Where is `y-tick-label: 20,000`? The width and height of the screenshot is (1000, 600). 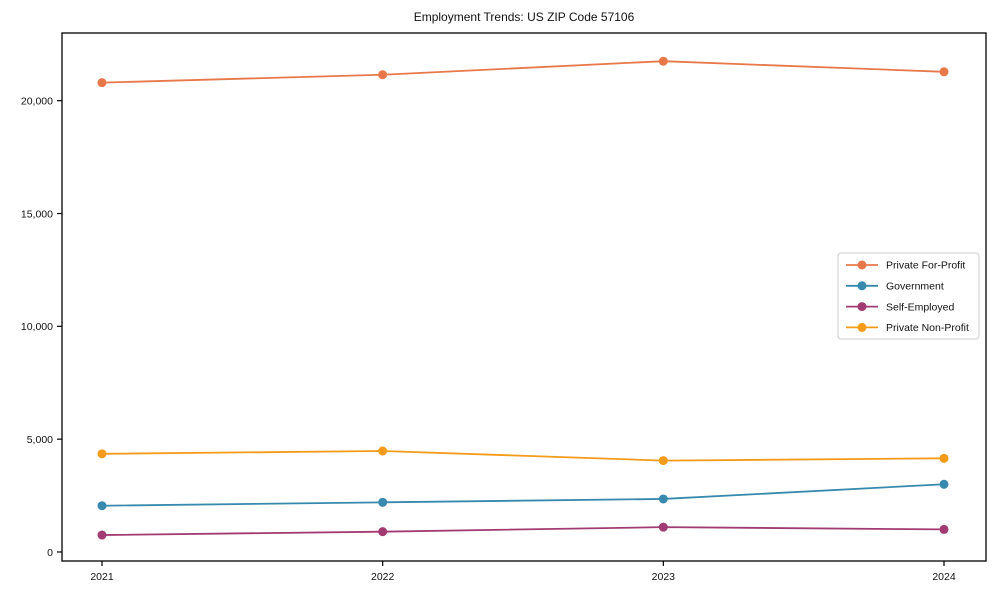
y-tick-label: 20,000 is located at coordinates (37, 101).